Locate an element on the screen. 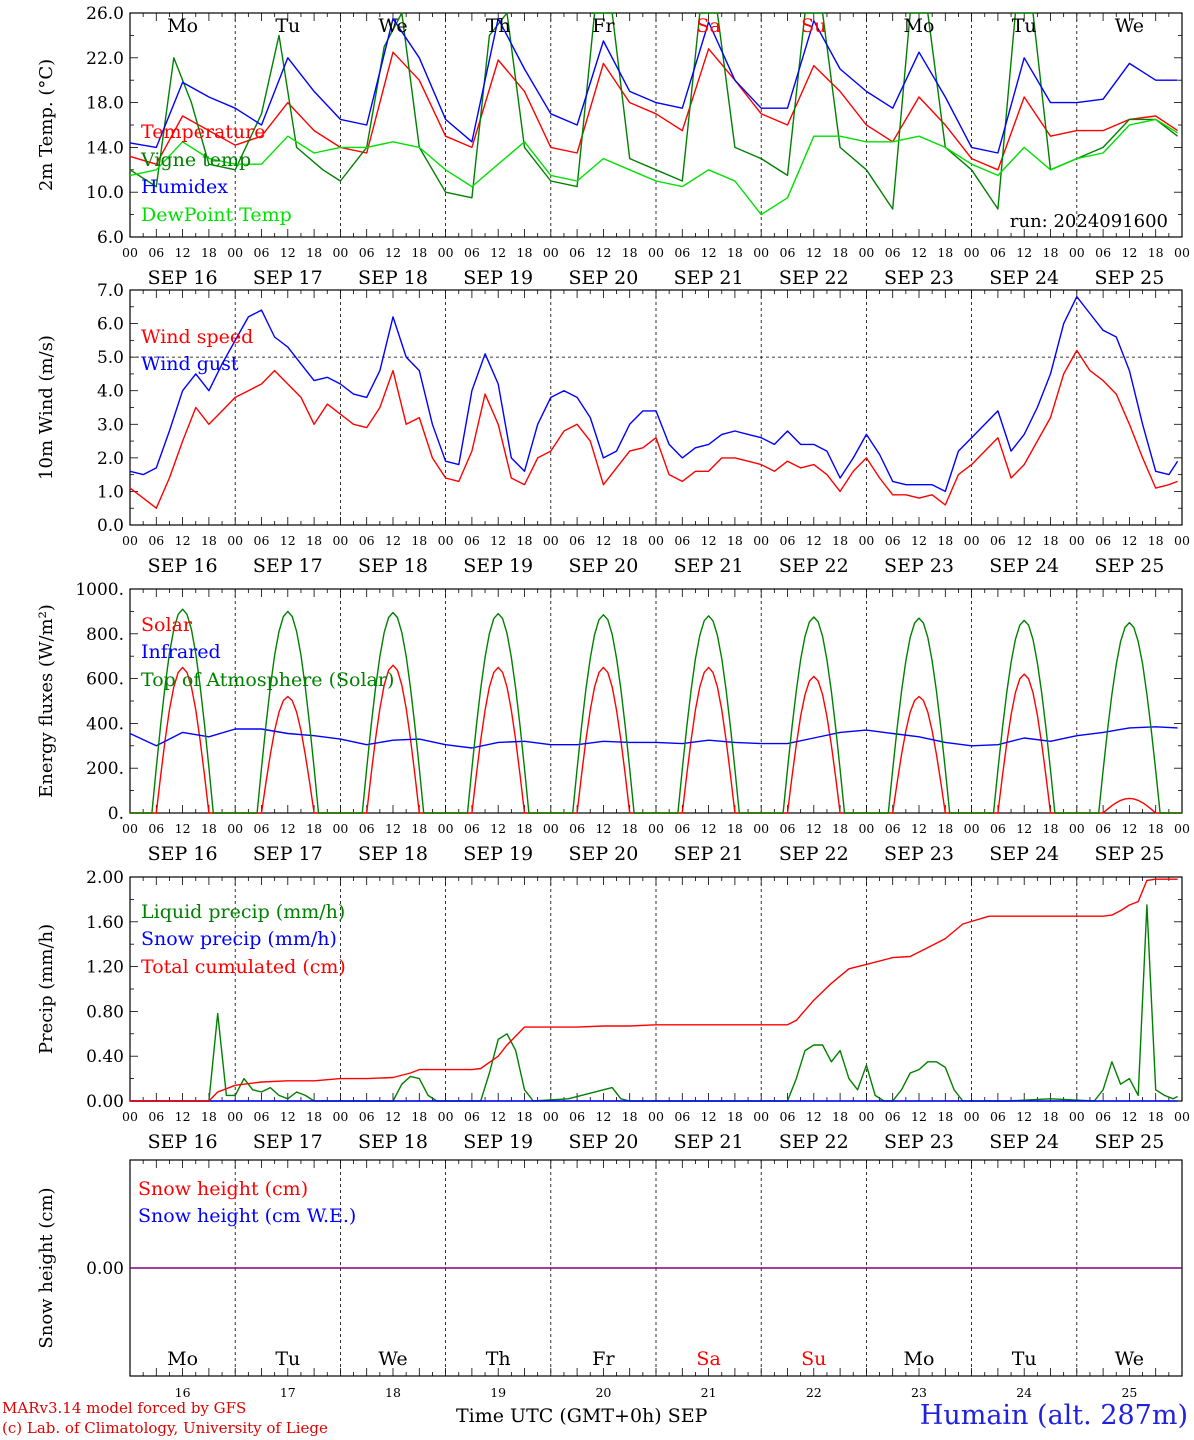 Image resolution: width=1194 pixels, height=1440 pixels. date-label: SEP 19 is located at coordinates (498, 566).